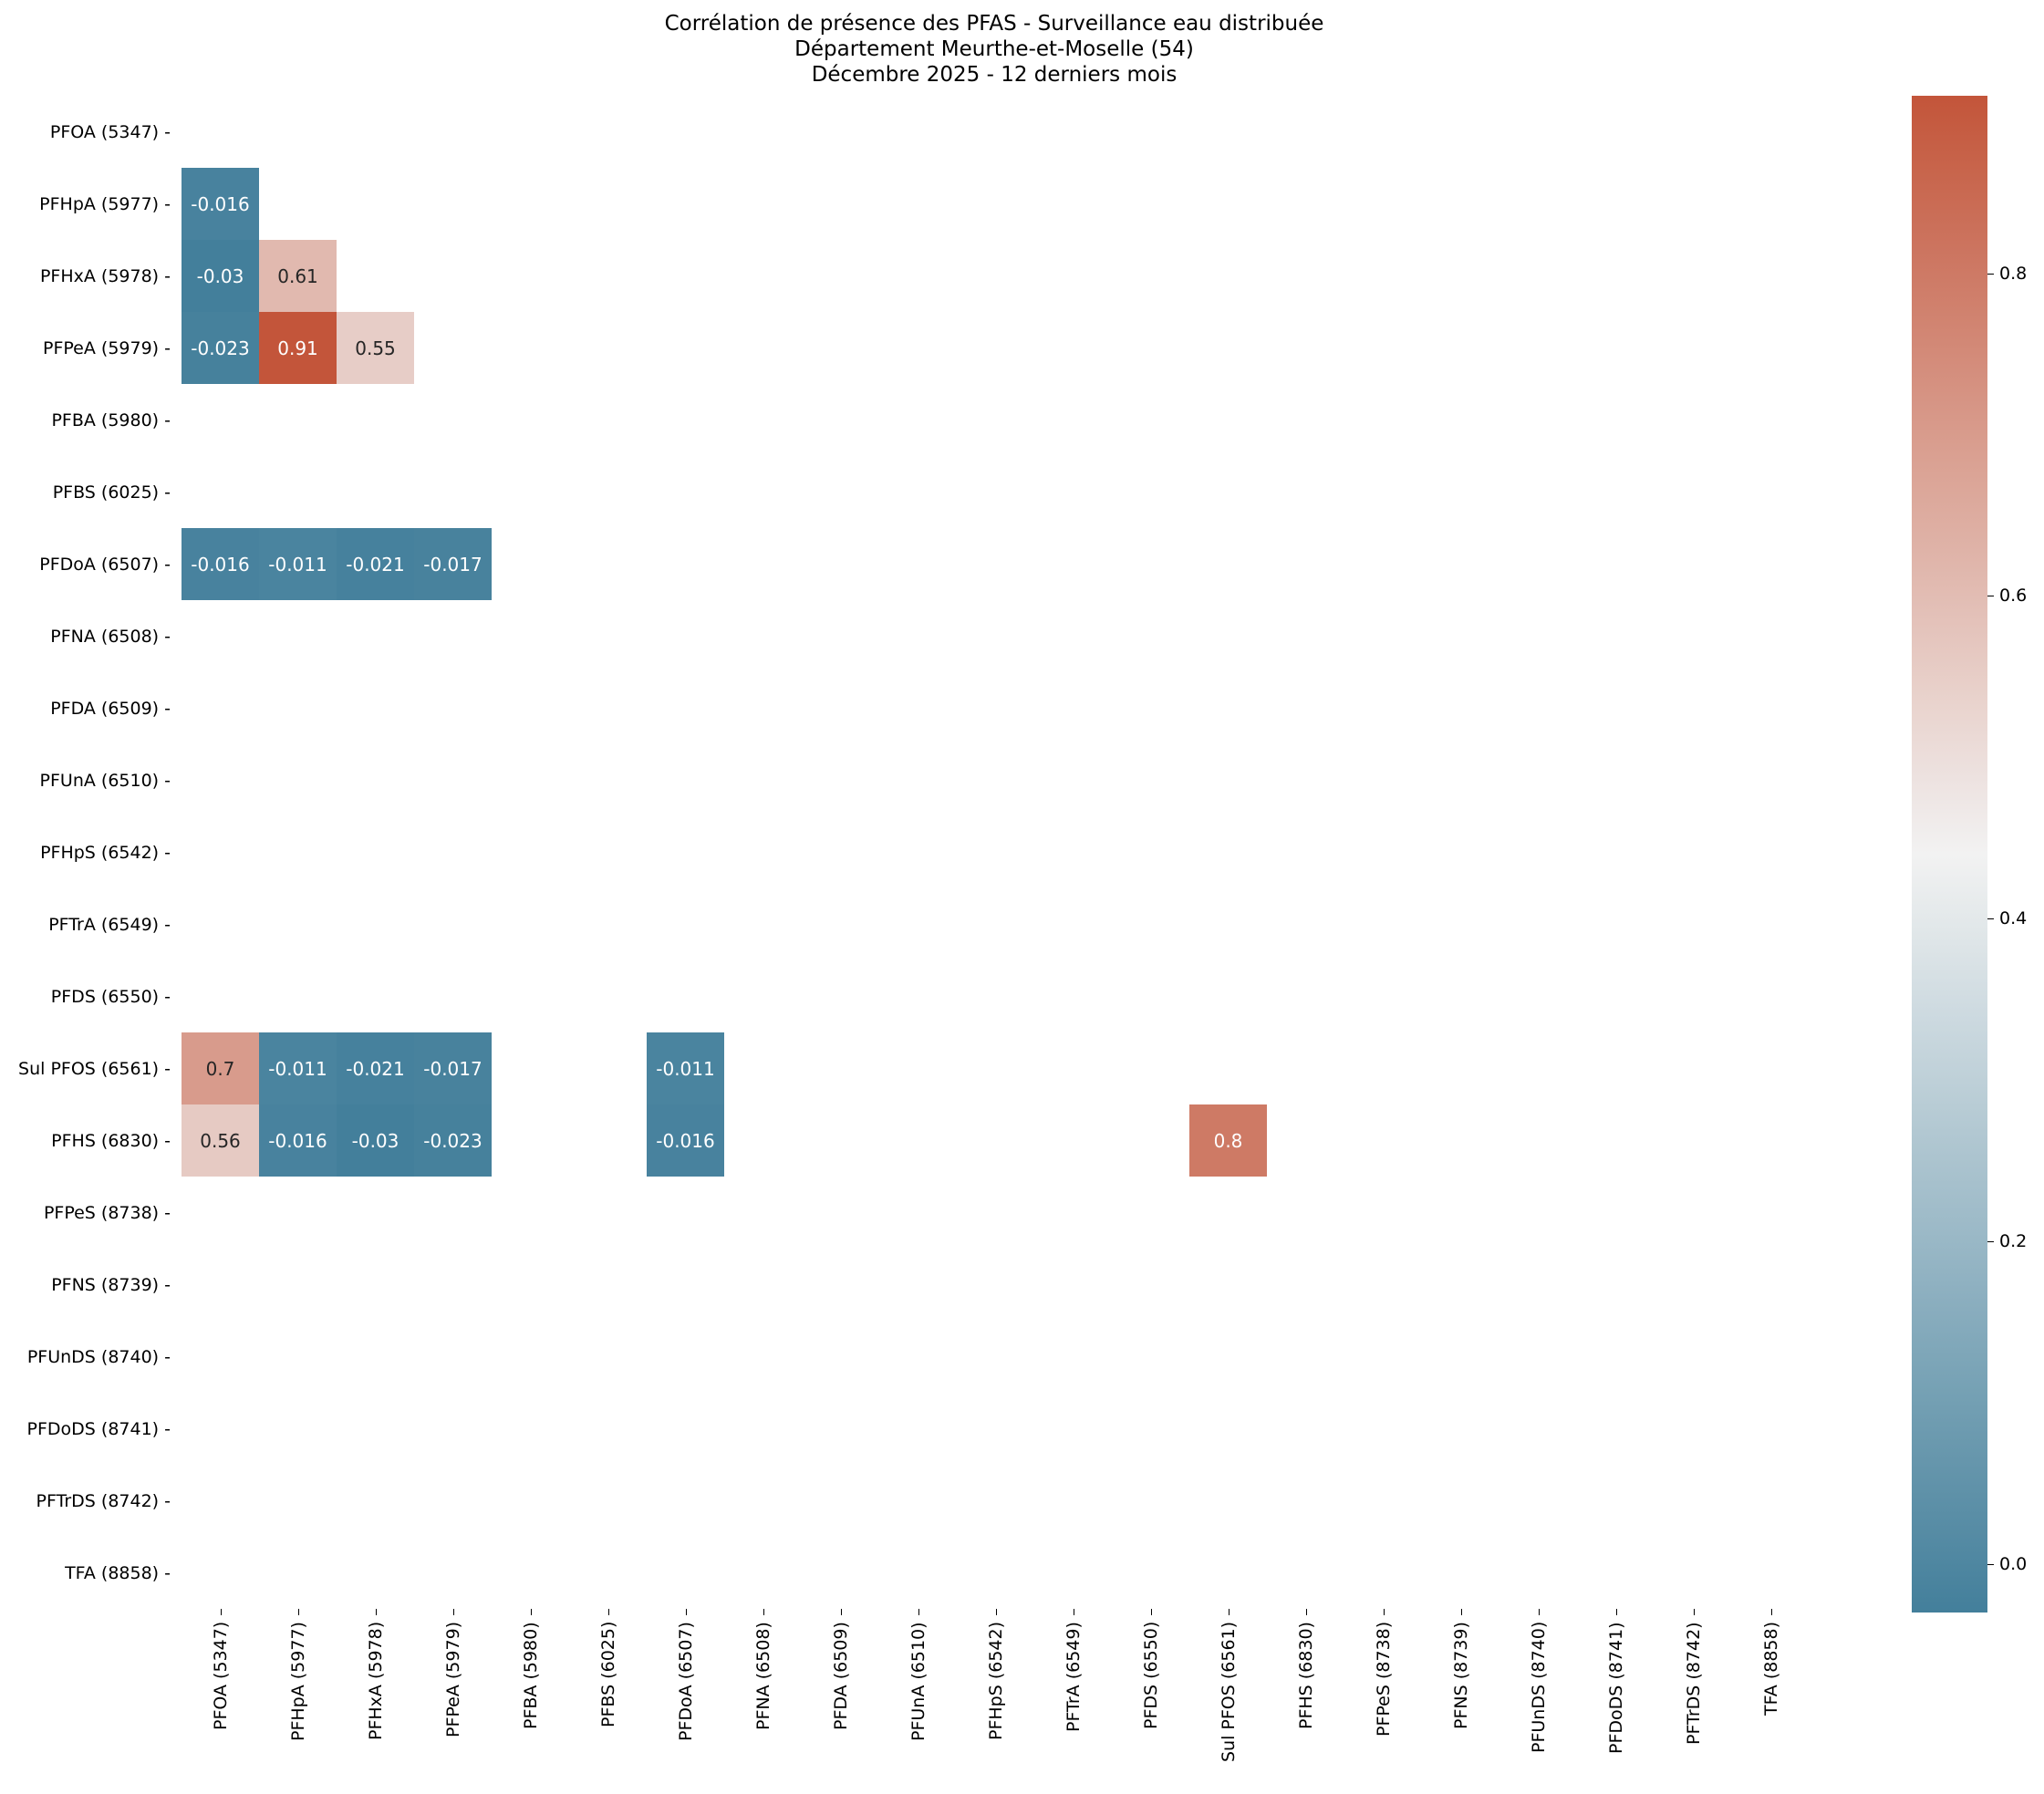  Describe the element at coordinates (298, 276) in the screenshot. I see `heatmap-cell: 0.61` at that location.